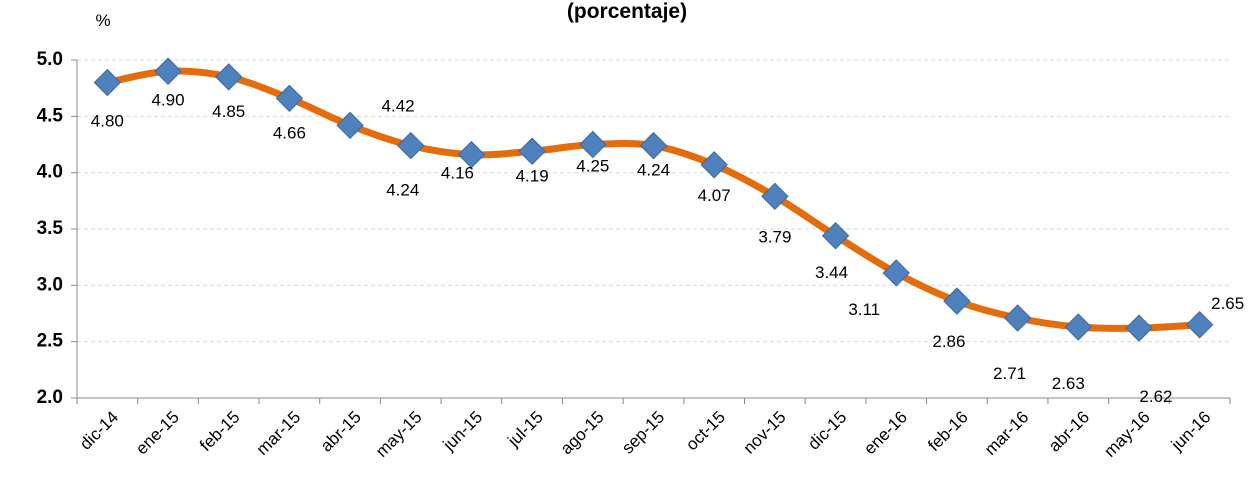 This screenshot has height=482, width=1258. What do you see at coordinates (398, 105) in the screenshot?
I see `data-label: 4.42` at bounding box center [398, 105].